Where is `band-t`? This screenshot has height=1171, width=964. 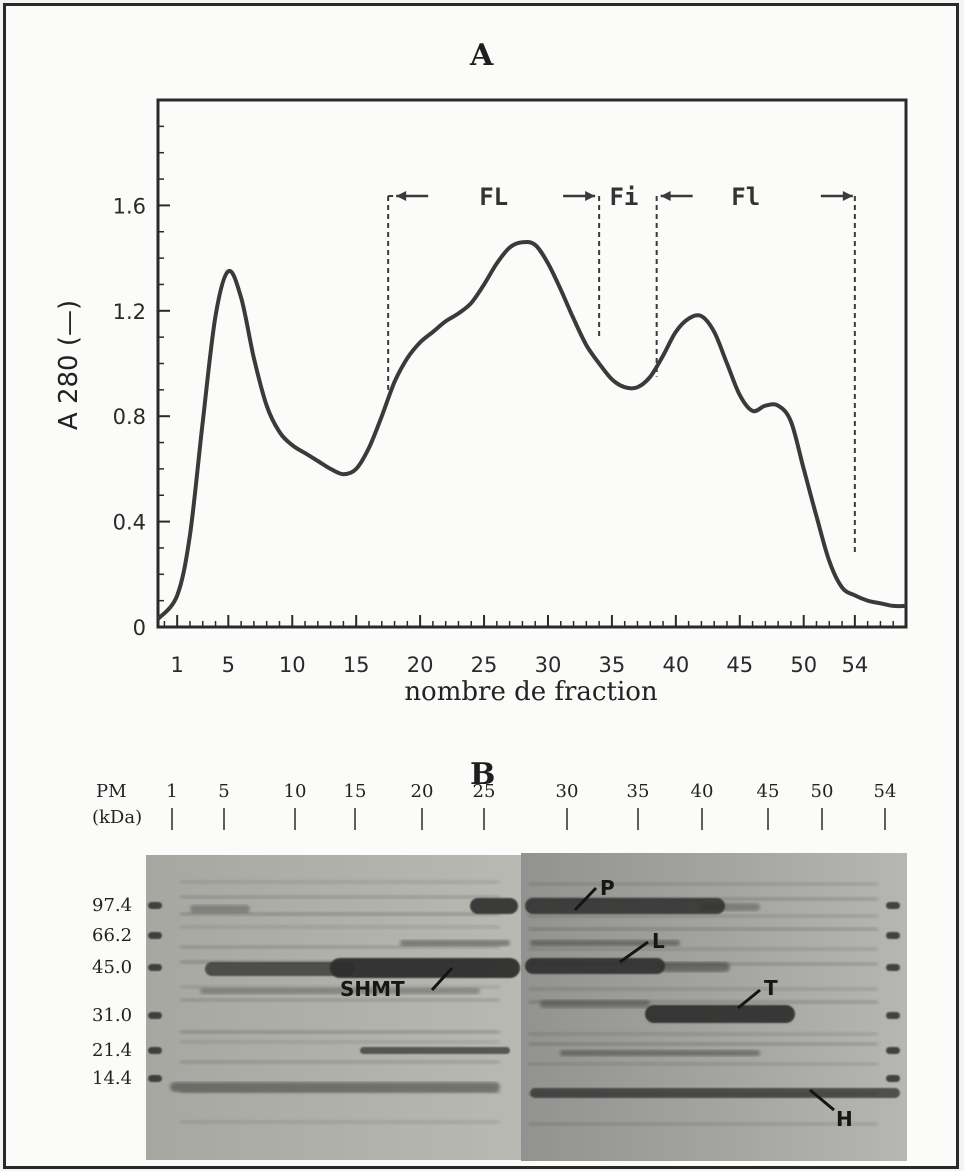 band-t is located at coordinates (720, 1014).